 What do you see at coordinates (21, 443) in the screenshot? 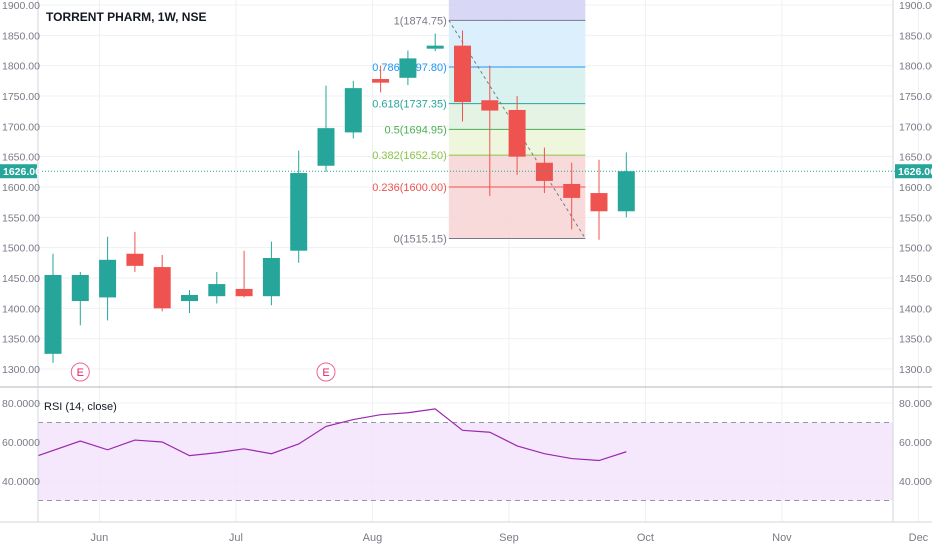
I see `rsi-tick-left: 60.0000` at bounding box center [21, 443].